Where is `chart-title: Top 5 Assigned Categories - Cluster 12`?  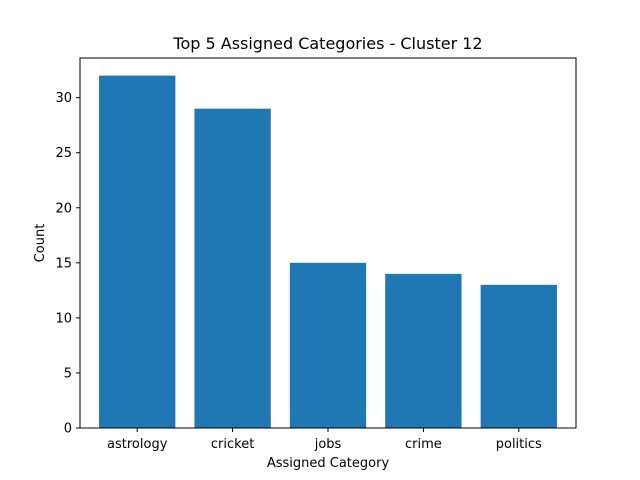 chart-title: Top 5 Assigned Categories - Cluster 12 is located at coordinates (327, 43).